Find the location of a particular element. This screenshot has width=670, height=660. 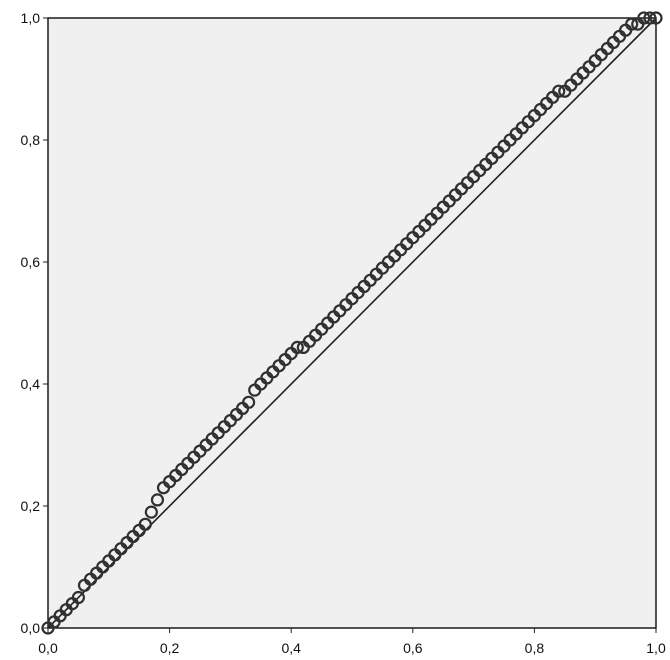

y-axis-tick-label: 0,8 is located at coordinates (31, 140).